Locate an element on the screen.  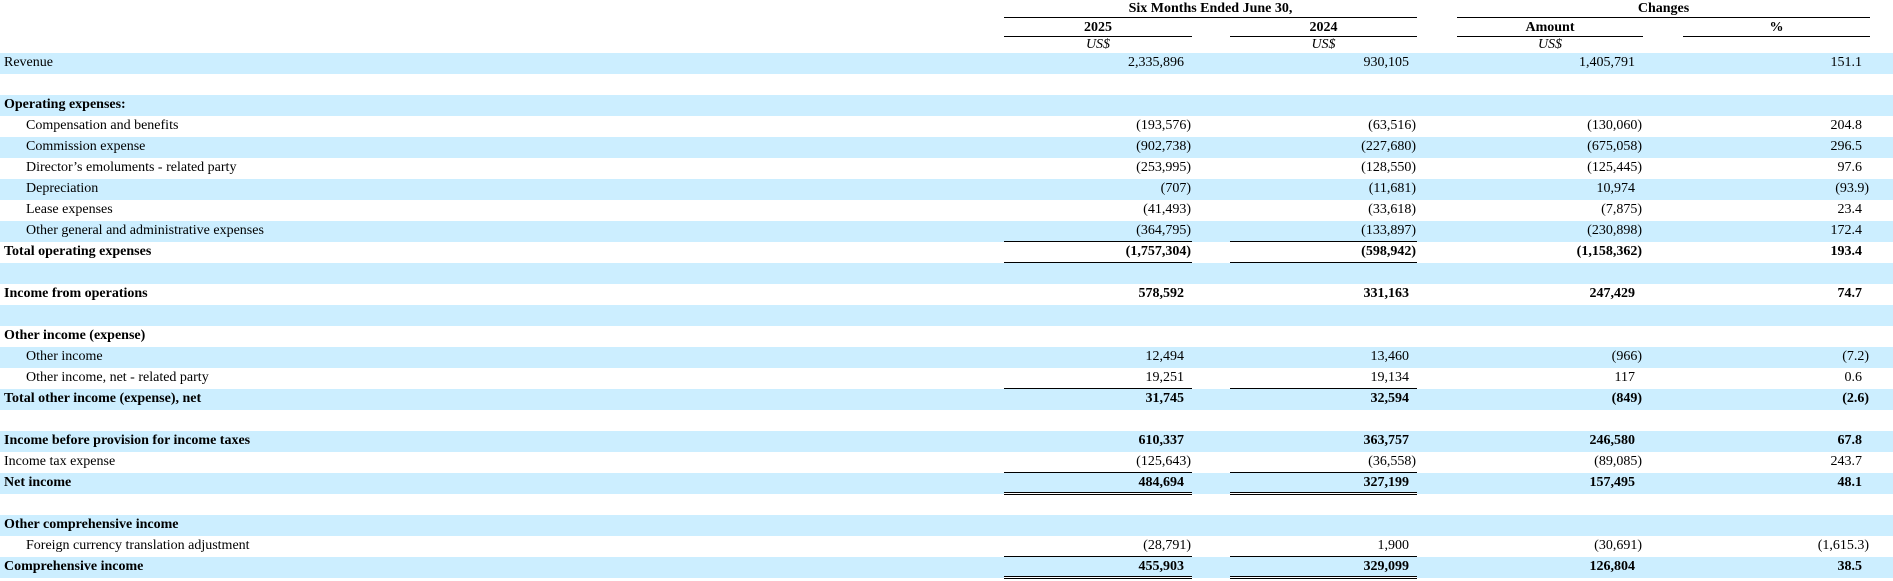
row-label: Income from operations is located at coordinates (76, 293).